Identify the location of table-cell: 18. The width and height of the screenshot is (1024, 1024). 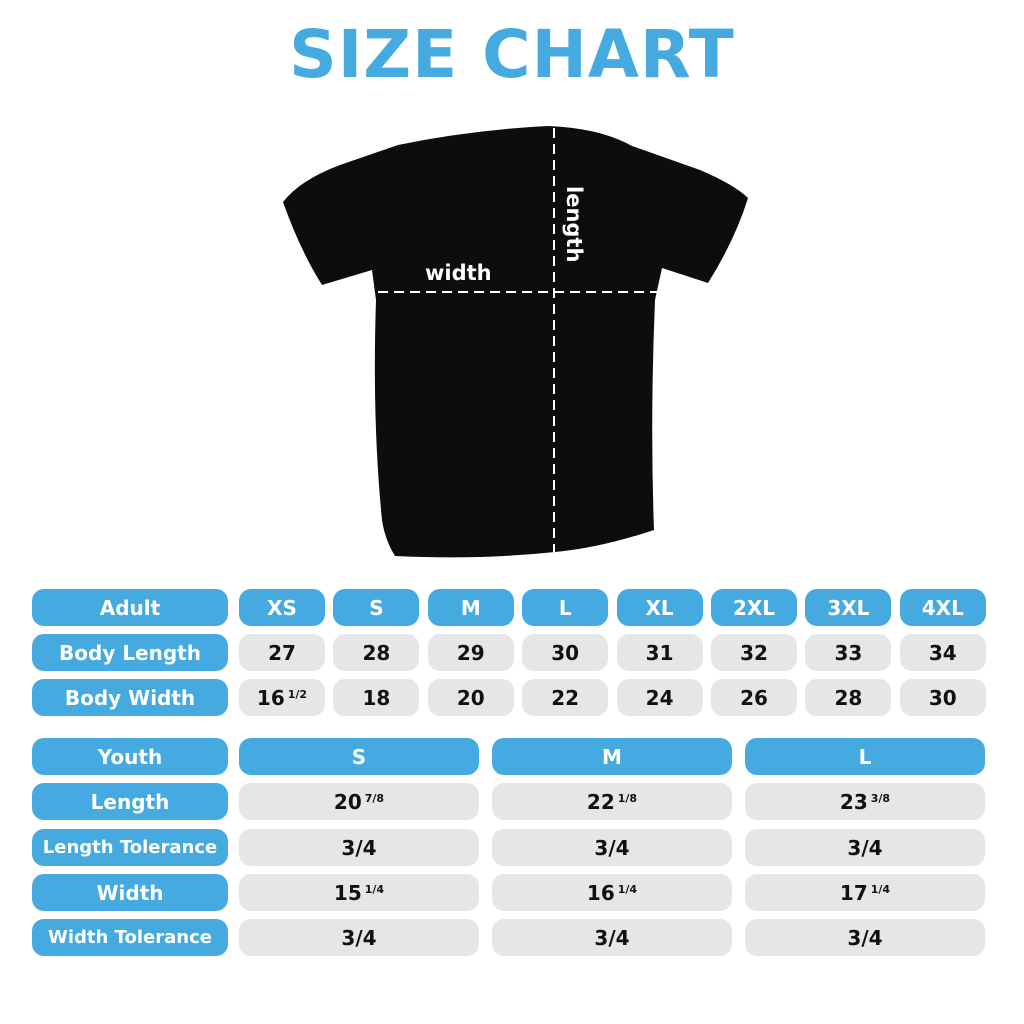
(376, 697).